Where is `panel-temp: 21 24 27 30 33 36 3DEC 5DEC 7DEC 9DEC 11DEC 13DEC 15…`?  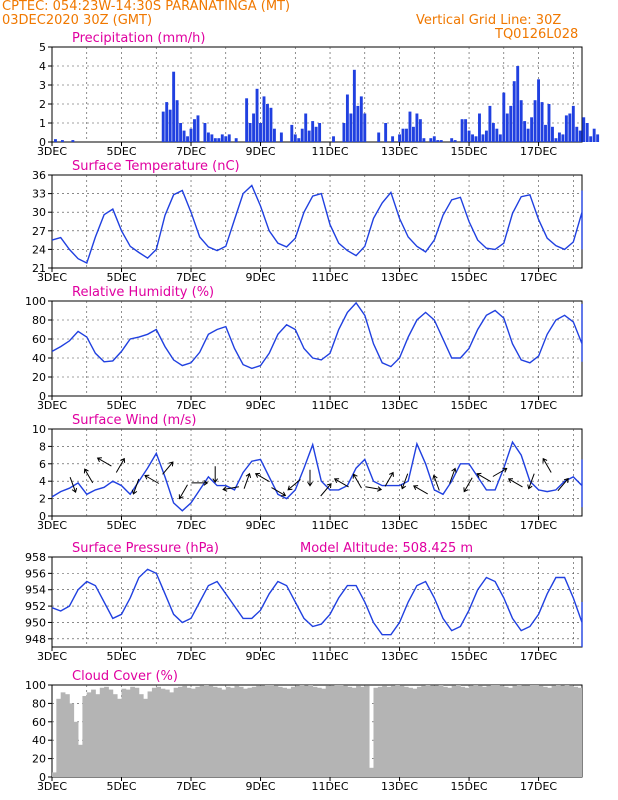
panel-temp: 21 24 27 30 33 36 3DEC 5DEC 7DEC 9DEC 11DEC 13DEC 15… is located at coordinates (307, 221).